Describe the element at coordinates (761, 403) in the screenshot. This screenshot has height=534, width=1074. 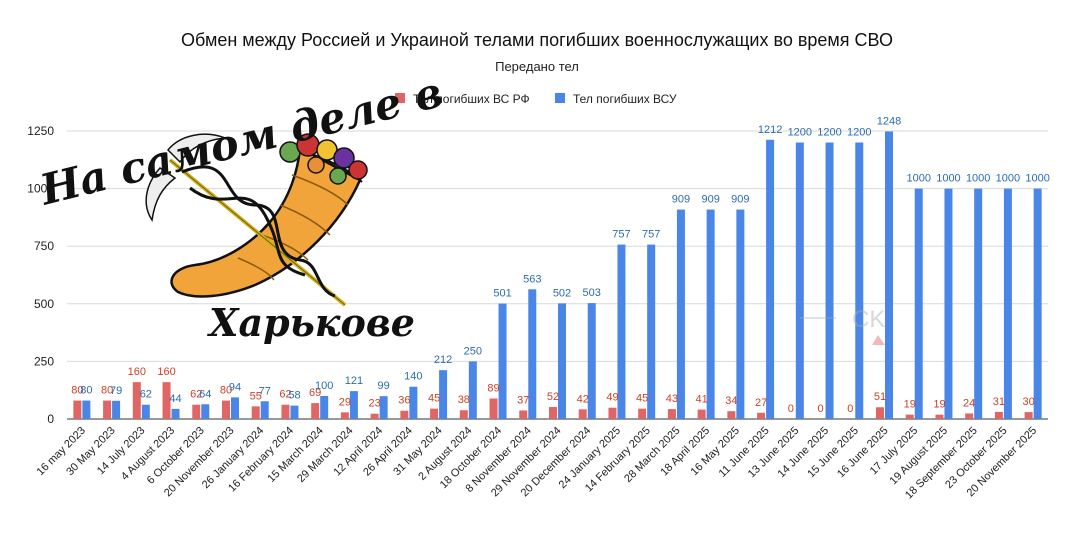
I see `data-label-ru: 27` at that location.